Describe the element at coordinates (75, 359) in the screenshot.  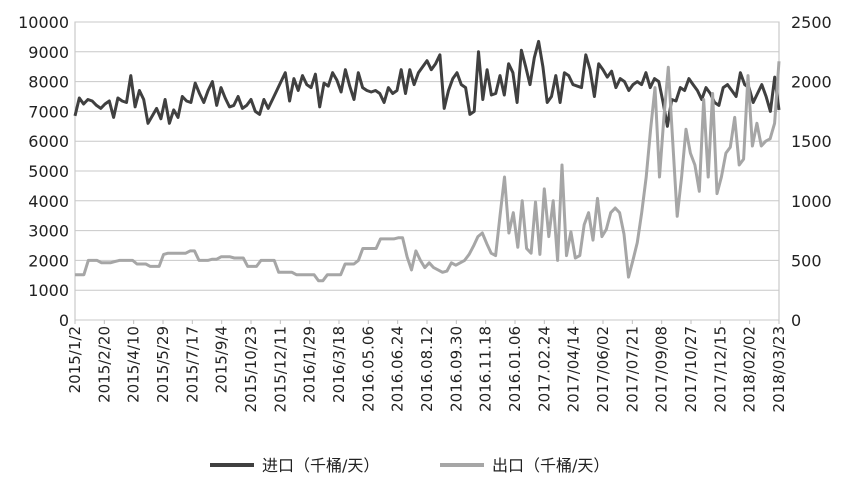
I see `x-tick-label: 2015/1/2` at that location.